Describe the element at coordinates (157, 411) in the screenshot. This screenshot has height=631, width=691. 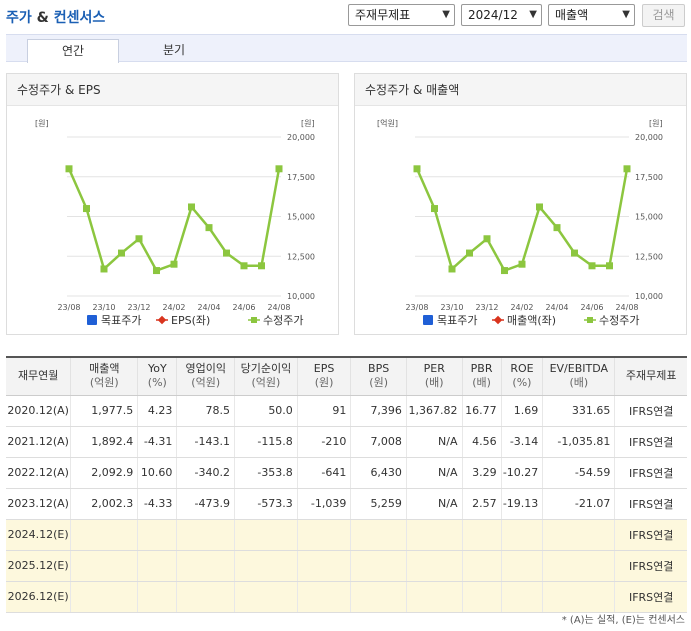
I see `table-cell: 4.23` at that location.